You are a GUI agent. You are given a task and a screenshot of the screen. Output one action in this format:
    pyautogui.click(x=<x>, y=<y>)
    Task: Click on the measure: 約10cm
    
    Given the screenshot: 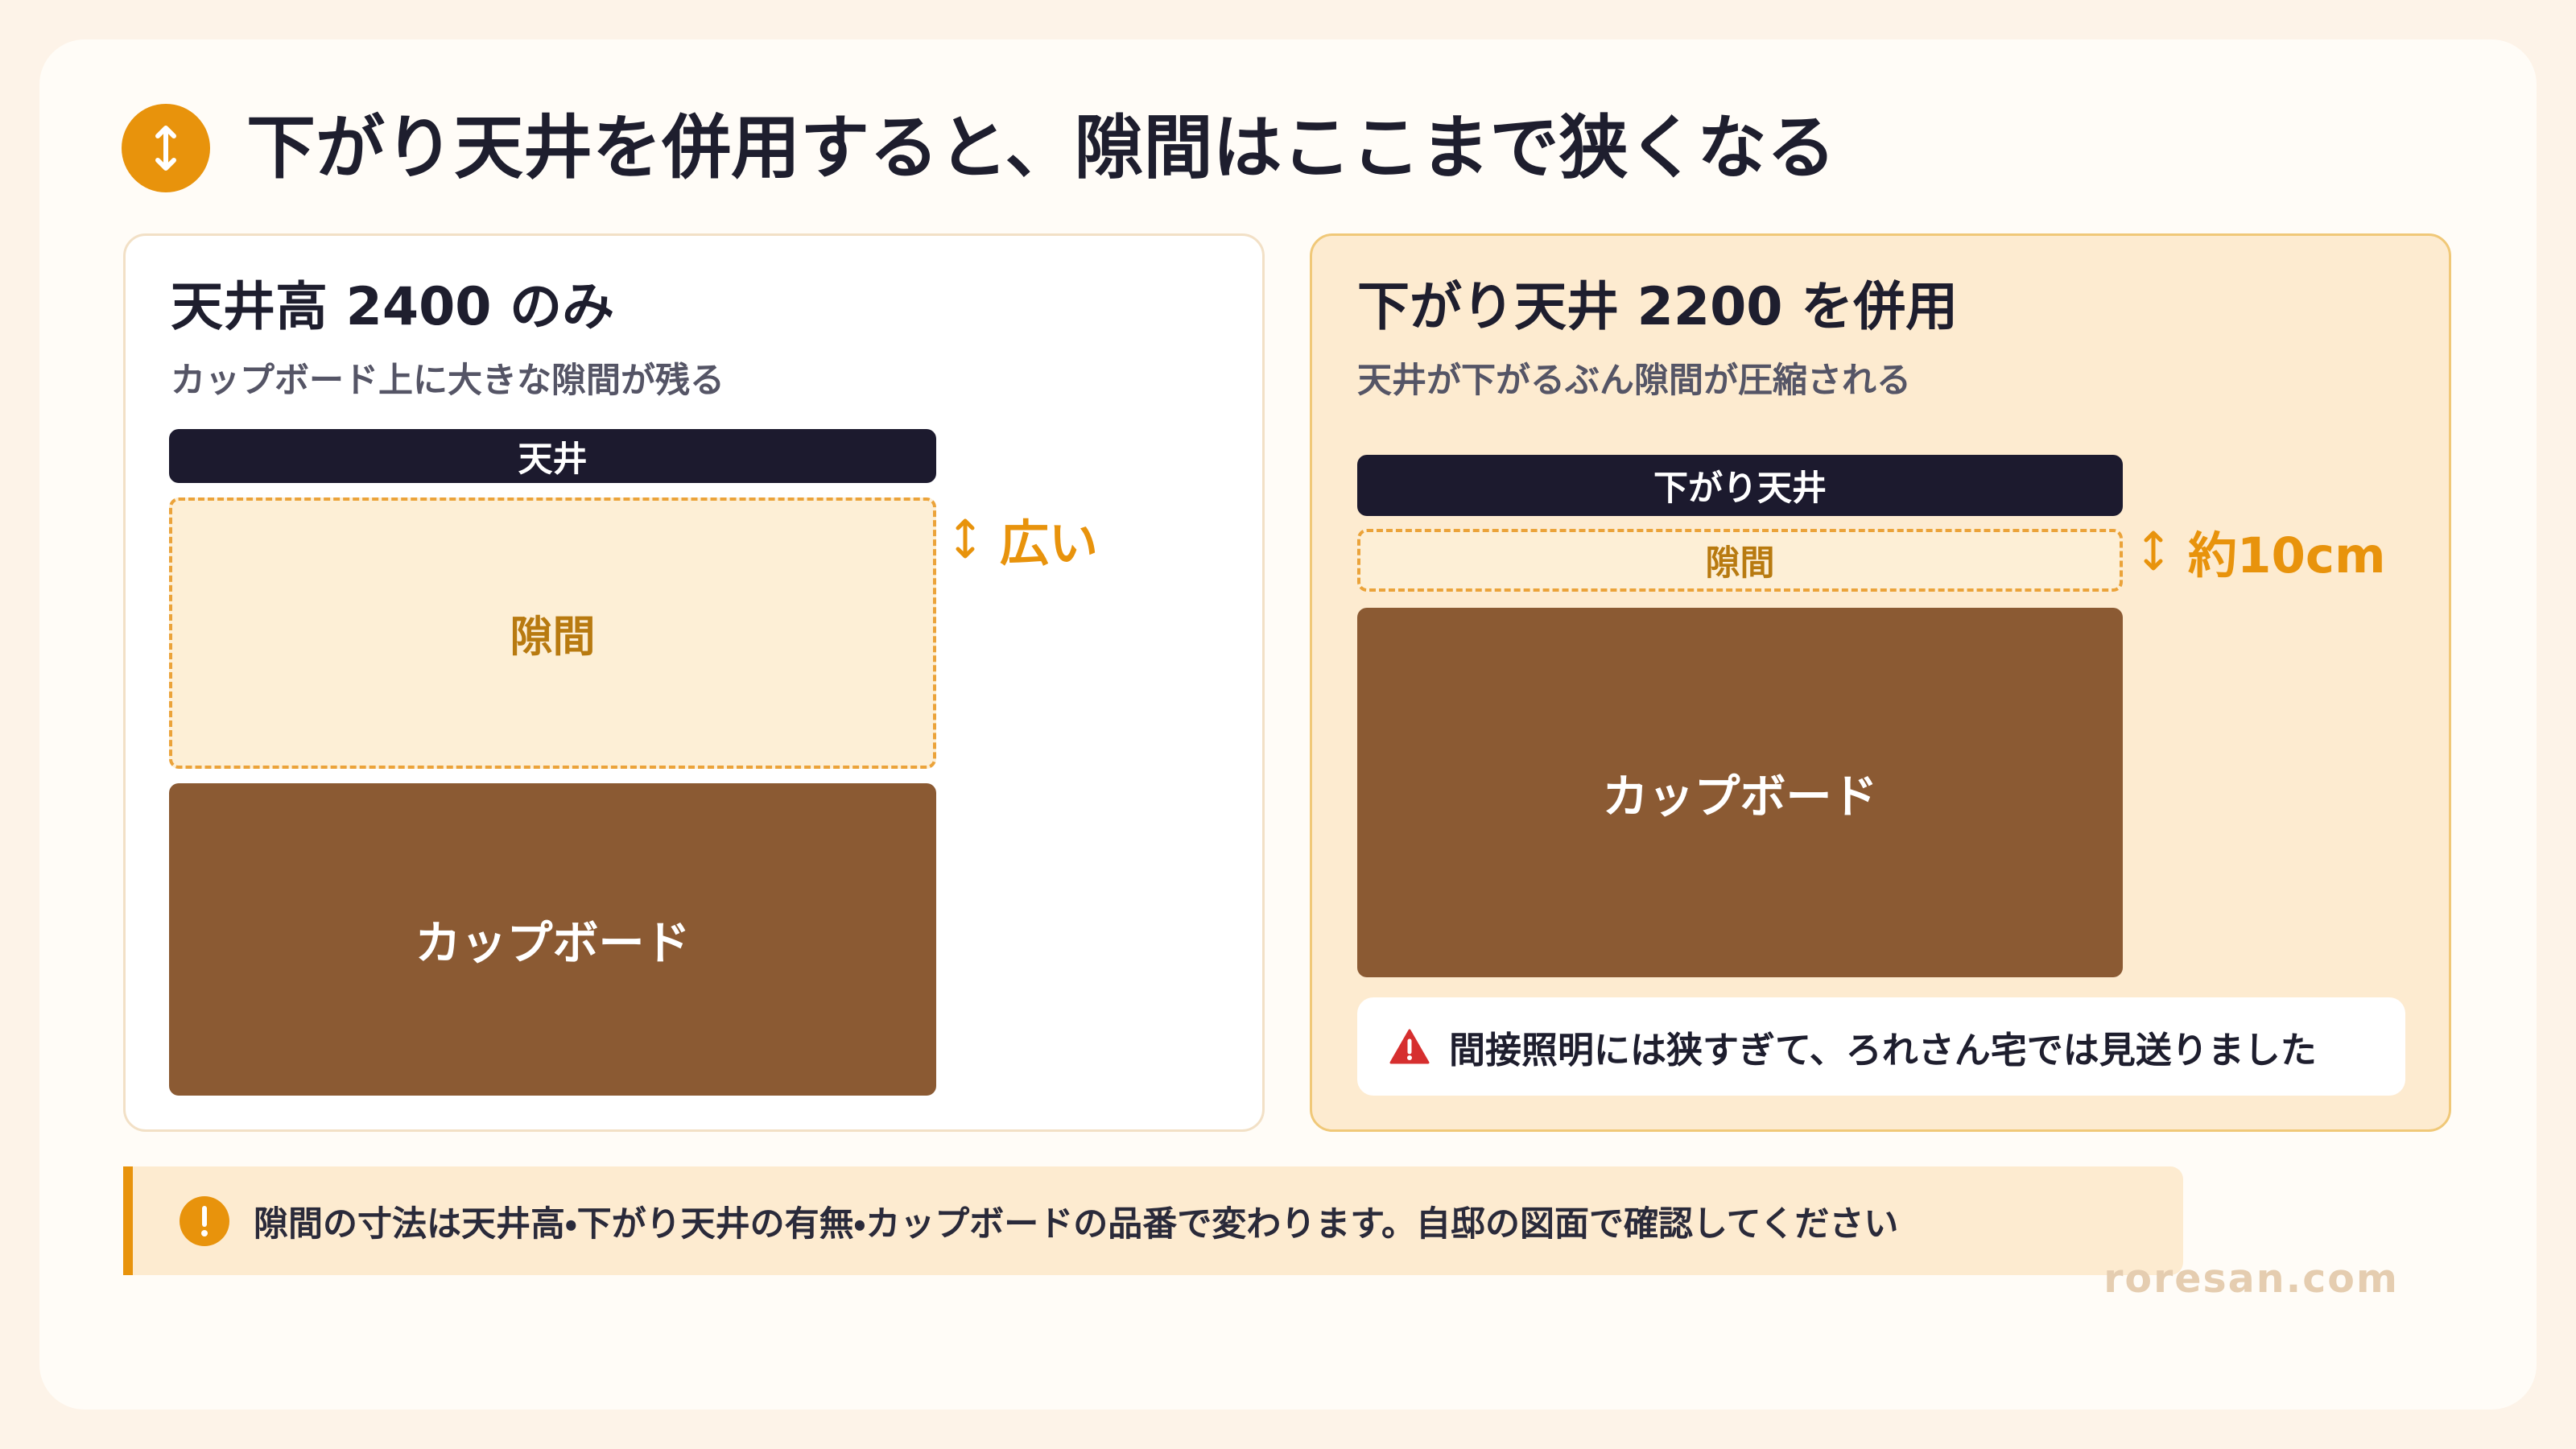 What is the action you would take?
    pyautogui.click(x=2263, y=551)
    